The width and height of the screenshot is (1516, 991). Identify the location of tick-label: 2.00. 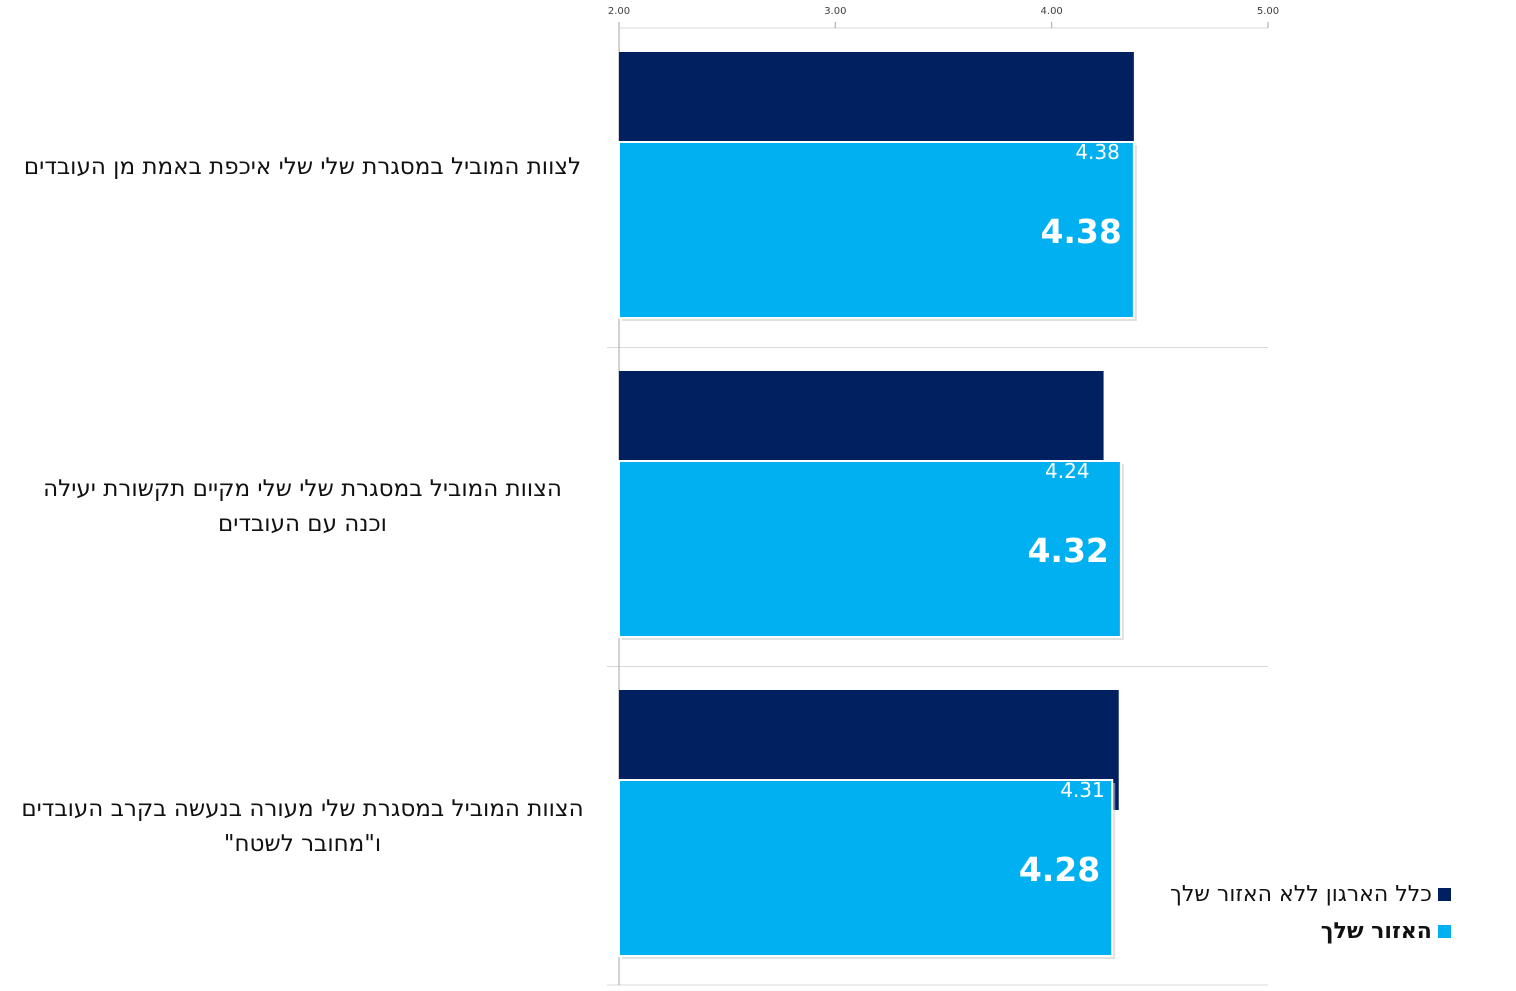
(619, 11).